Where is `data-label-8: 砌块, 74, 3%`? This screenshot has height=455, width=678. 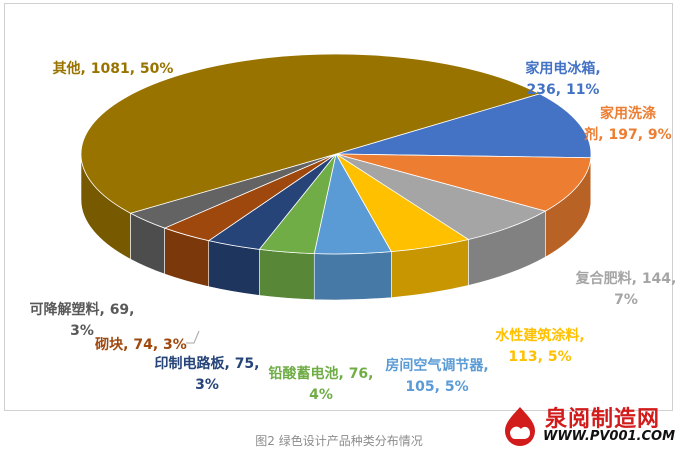
data-label-8: 砌块, 74, 3% is located at coordinates (140, 345).